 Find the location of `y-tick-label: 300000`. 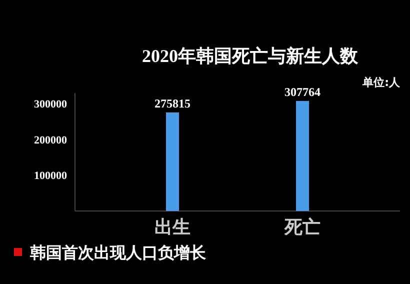

y-tick-label: 300000 is located at coordinates (51, 104).